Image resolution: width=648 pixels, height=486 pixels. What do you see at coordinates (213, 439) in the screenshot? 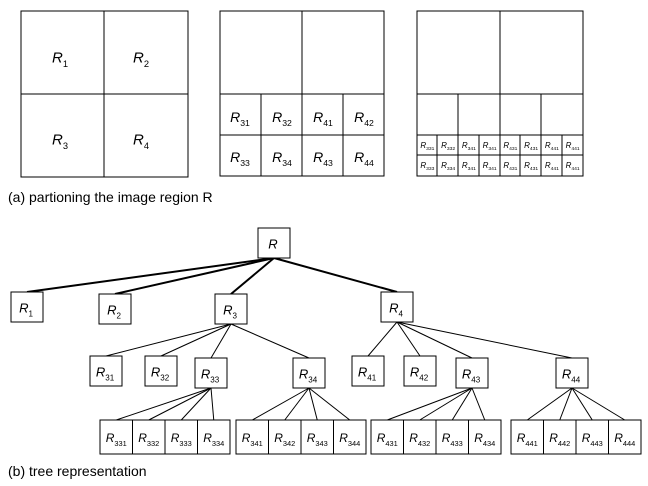
I see `tree-leaf-label: R334` at bounding box center [213, 439].